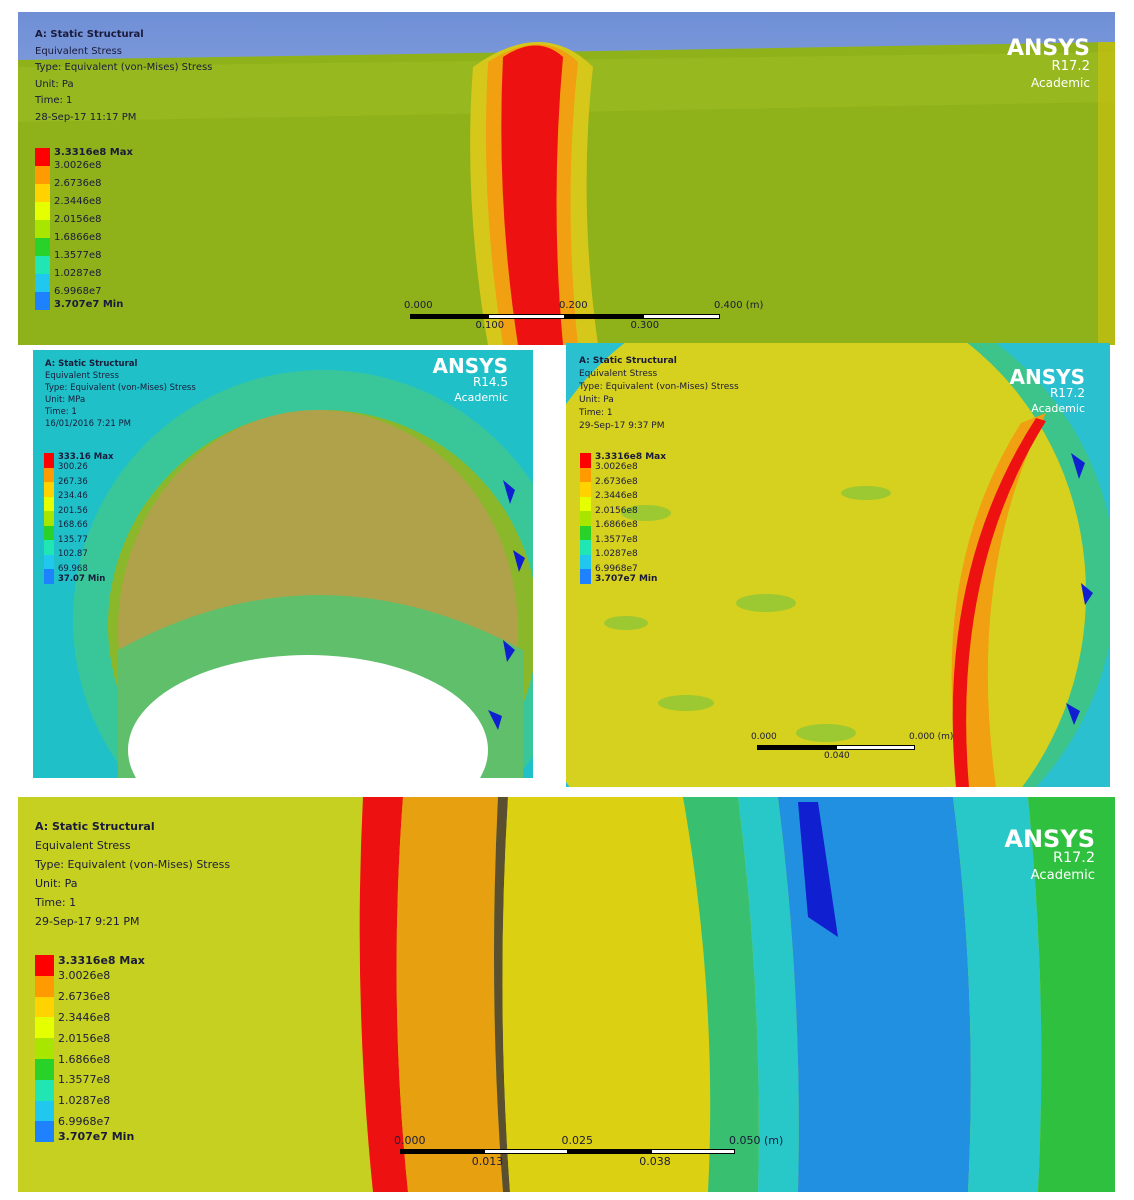 Image resolution: width=1134 pixels, height=1200 pixels. What do you see at coordinates (573, 305) in the screenshot?
I see `scale-label: 0.200` at bounding box center [573, 305].